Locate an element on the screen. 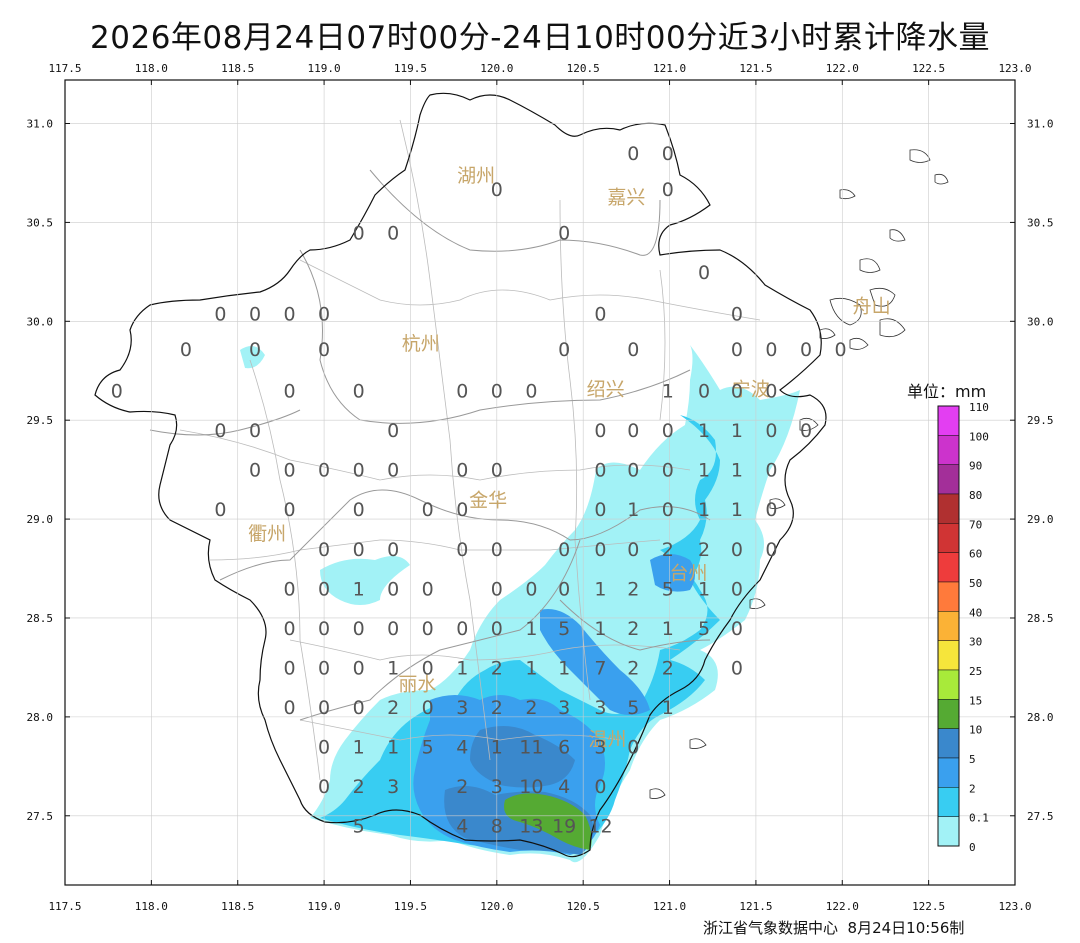  lon-tick-label-top: 119.5 is located at coordinates (410, 68).